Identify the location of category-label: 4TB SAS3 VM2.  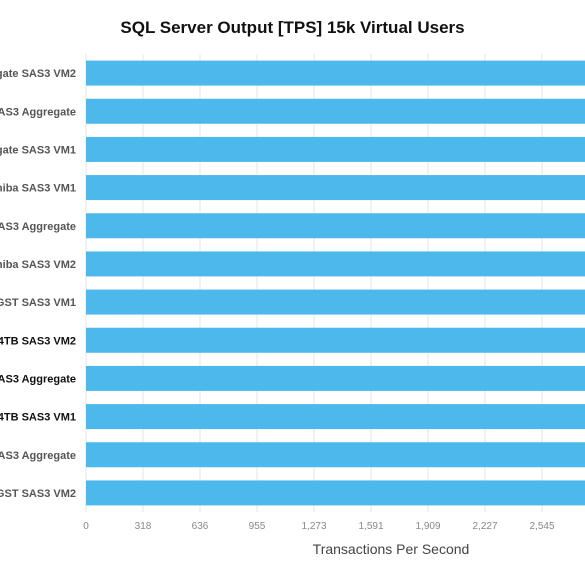
(38, 341).